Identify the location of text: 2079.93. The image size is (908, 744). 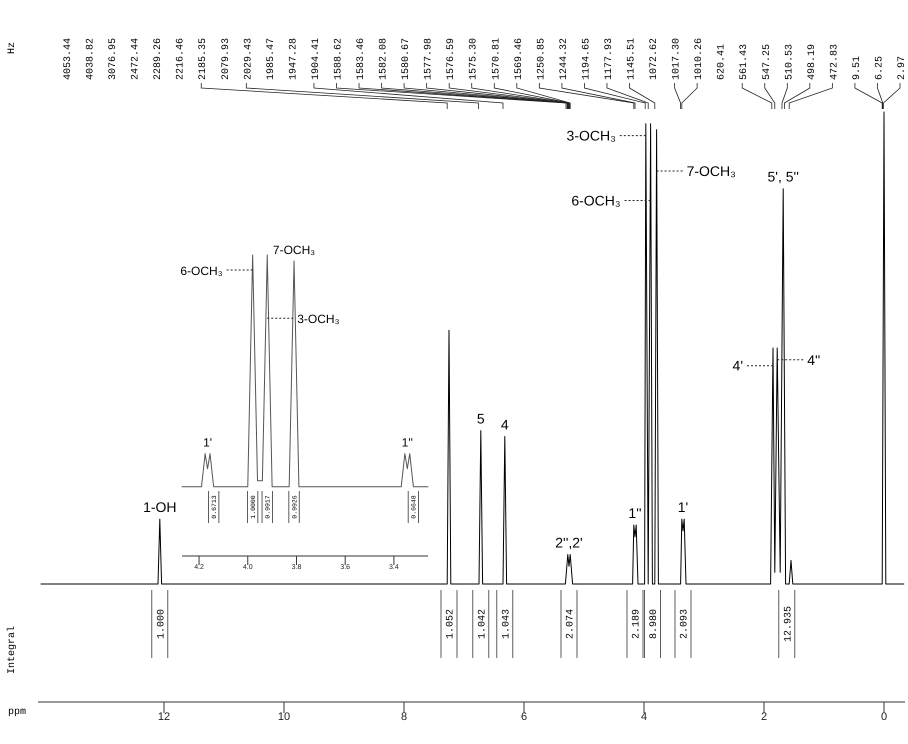
(226, 59).